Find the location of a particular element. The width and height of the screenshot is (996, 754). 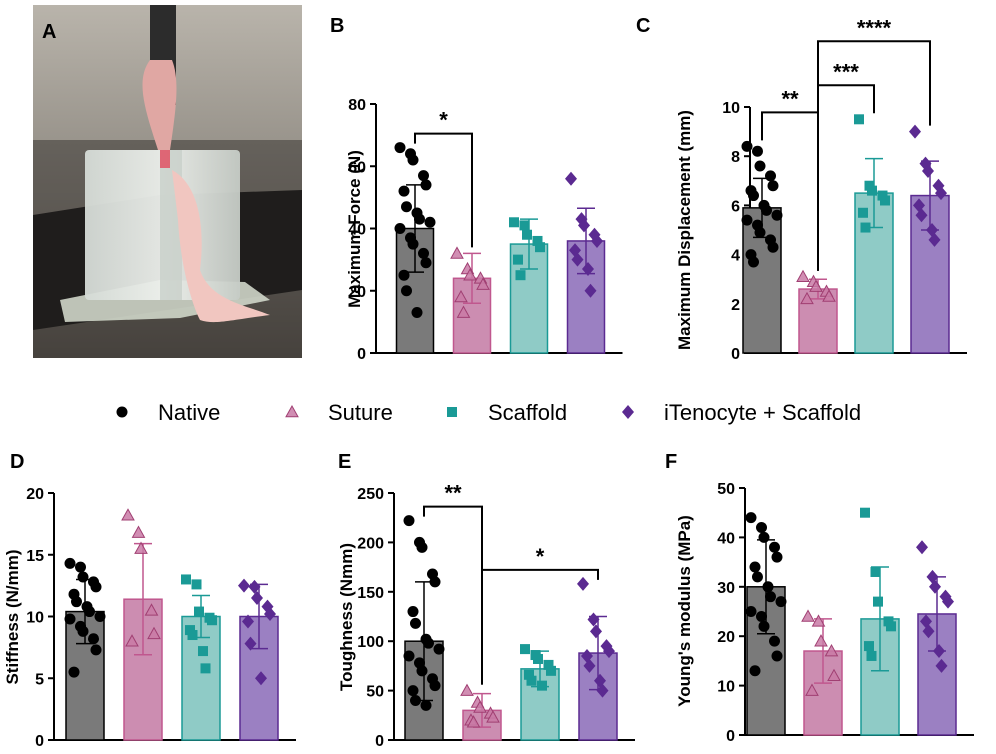

panel-label-C: C is located at coordinates (643, 26).